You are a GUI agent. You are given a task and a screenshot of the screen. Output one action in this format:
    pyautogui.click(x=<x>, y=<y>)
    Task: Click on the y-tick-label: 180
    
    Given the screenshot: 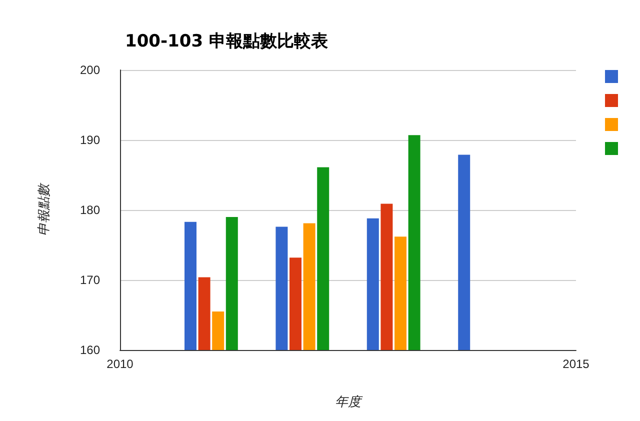 What is the action you would take?
    pyautogui.click(x=90, y=210)
    